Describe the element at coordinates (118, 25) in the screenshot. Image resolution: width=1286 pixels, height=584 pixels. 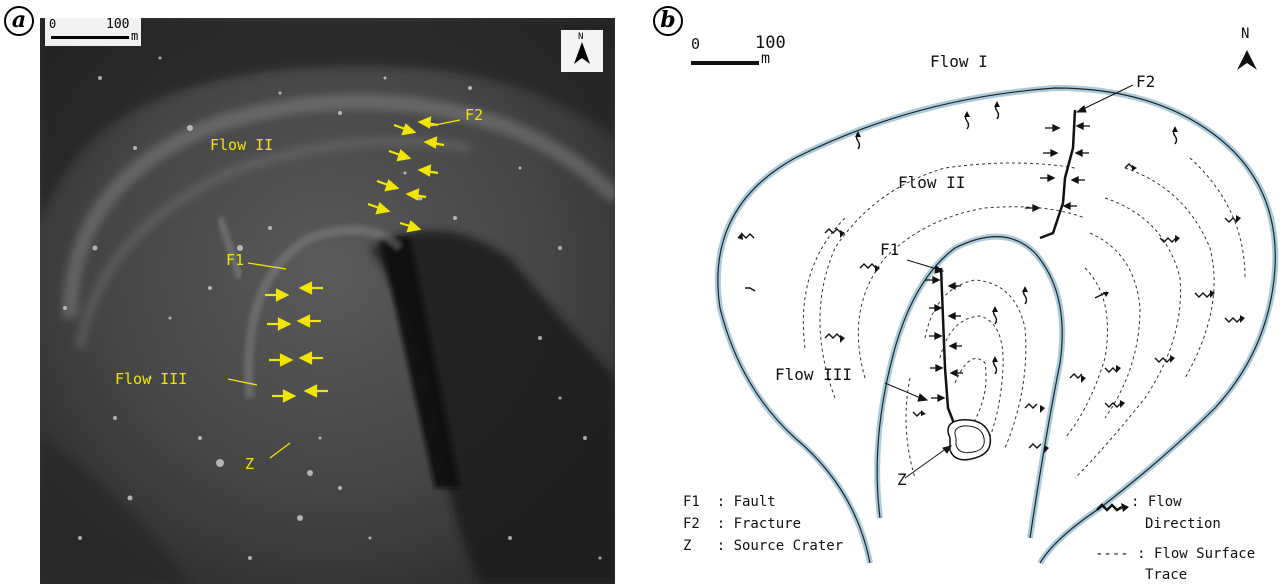
I see `scale-value: 100` at that location.